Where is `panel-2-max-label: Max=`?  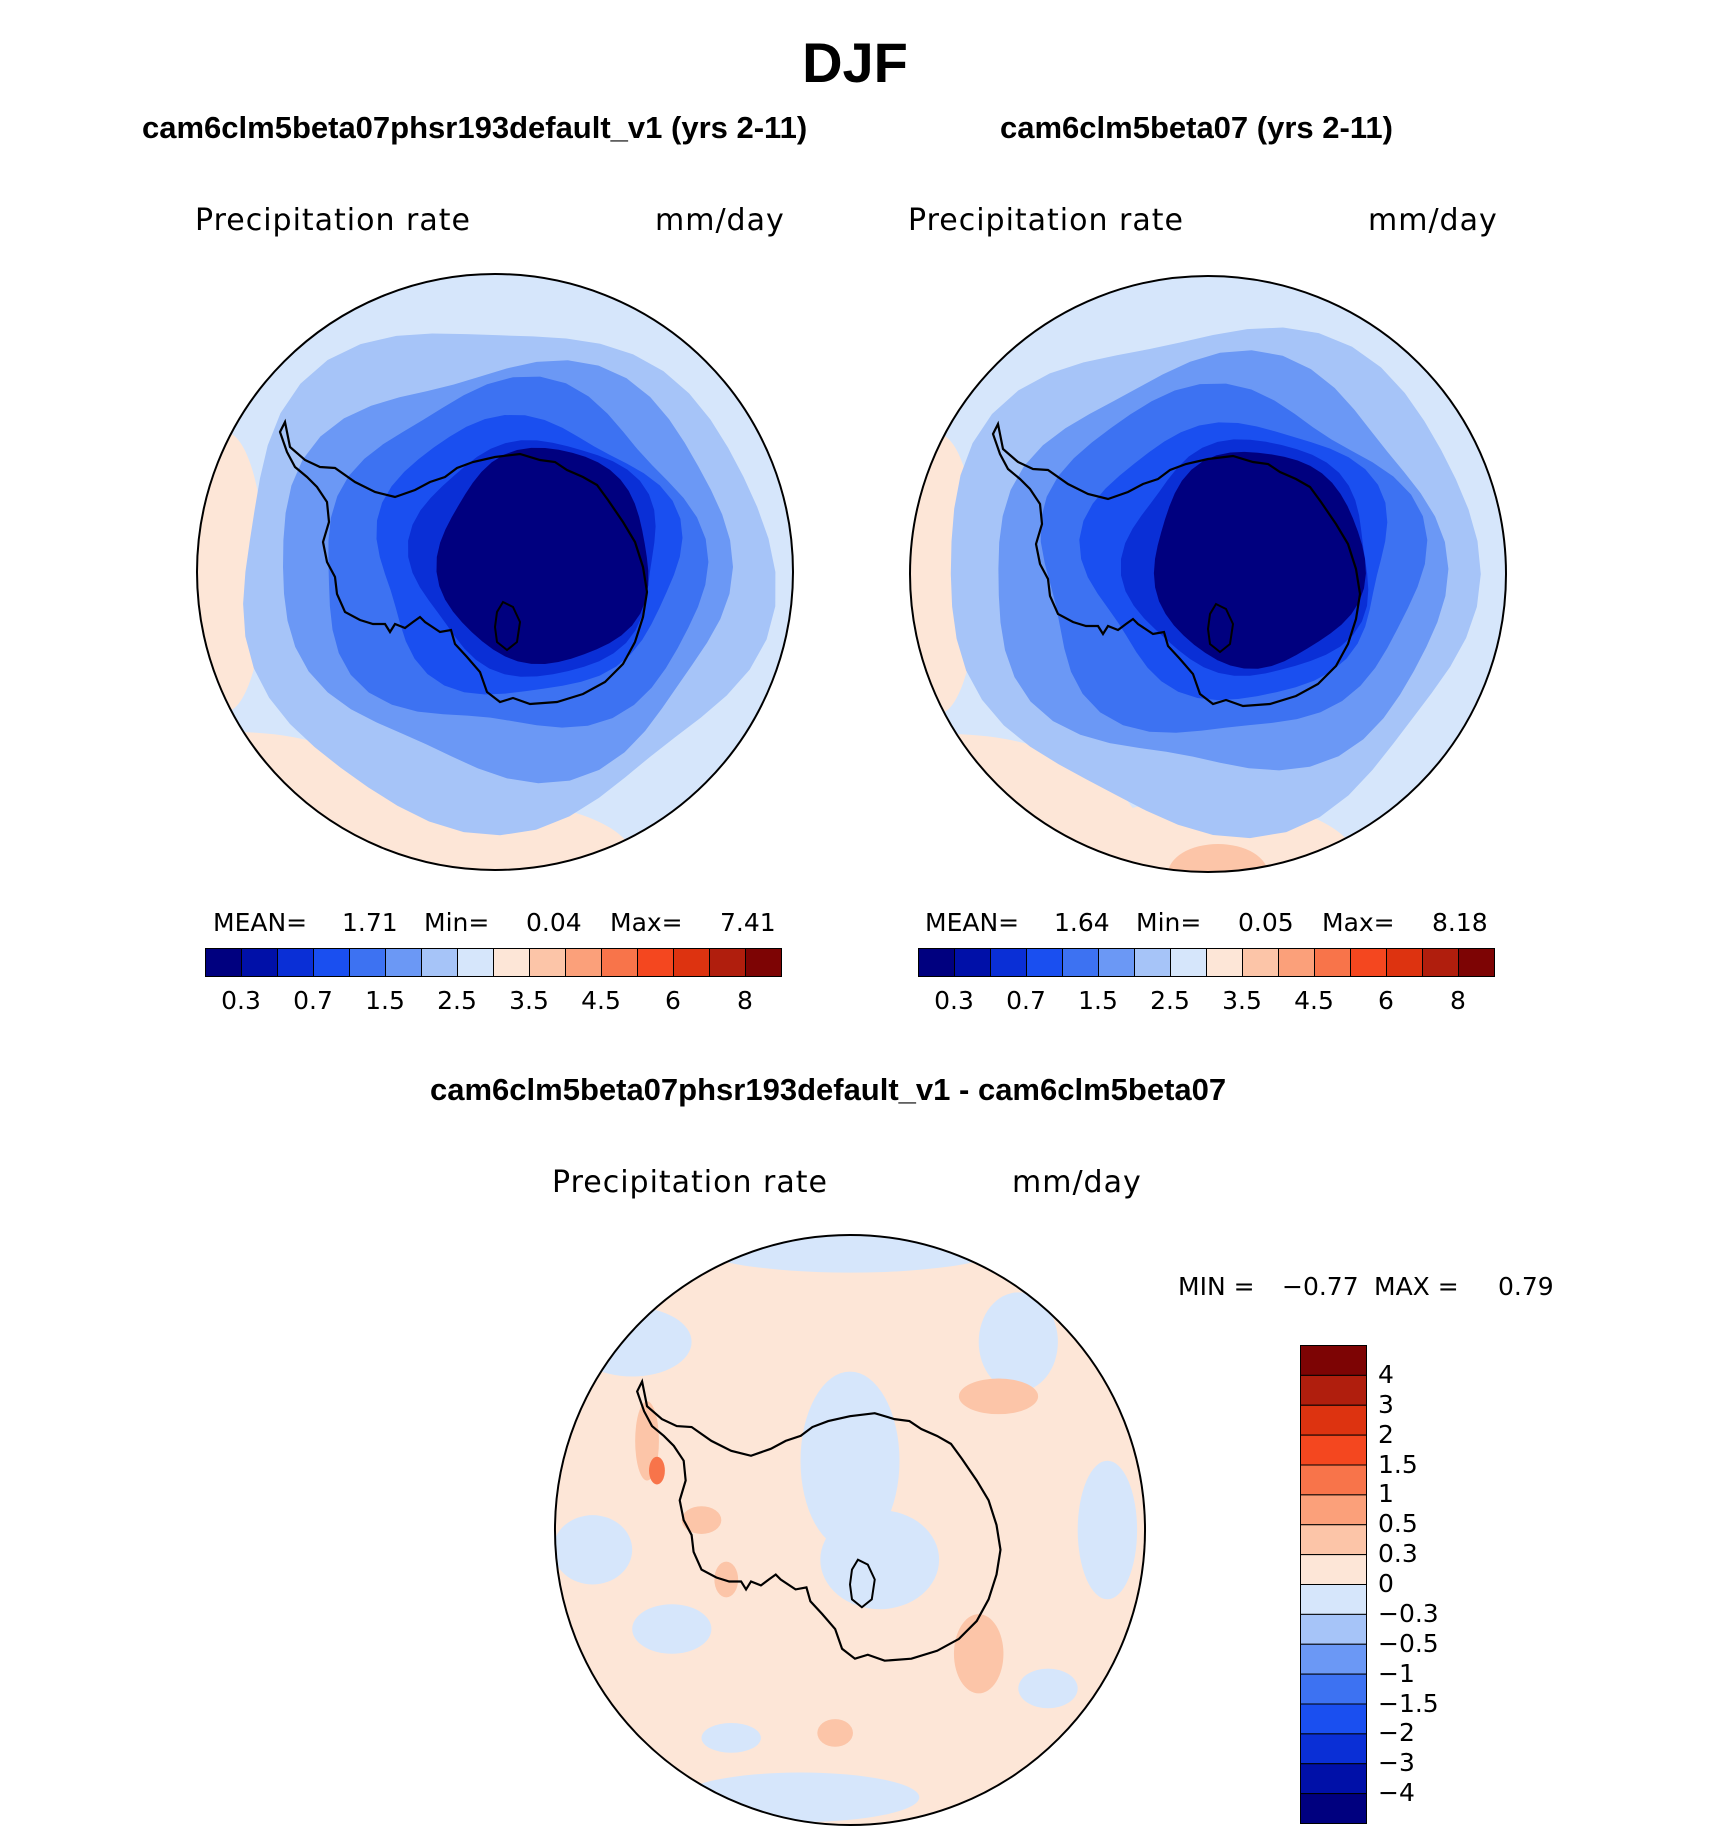
panel-2-max-label: Max= is located at coordinates (1358, 922).